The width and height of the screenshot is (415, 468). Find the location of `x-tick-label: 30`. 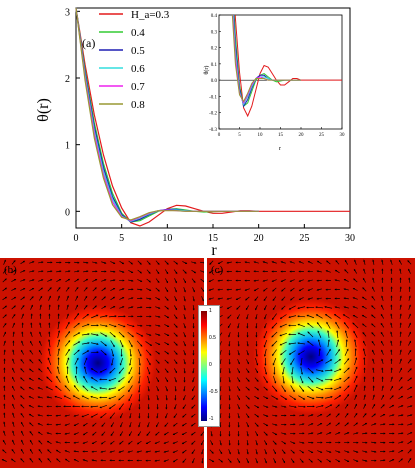

x-tick-label: 30 is located at coordinates (350, 238).